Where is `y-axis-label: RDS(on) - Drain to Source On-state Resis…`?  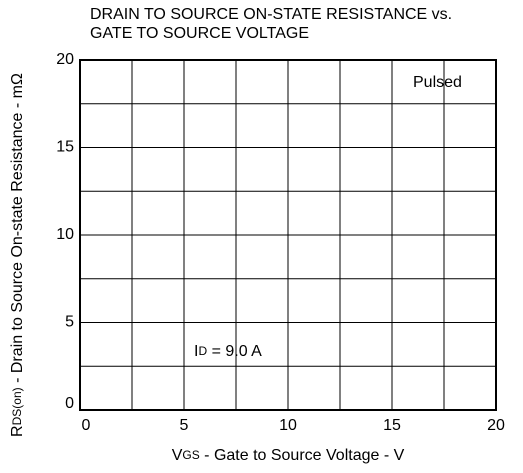
y-axis-label: RDS(on) - Drain to Source On-state Resis… is located at coordinates (17, 255).